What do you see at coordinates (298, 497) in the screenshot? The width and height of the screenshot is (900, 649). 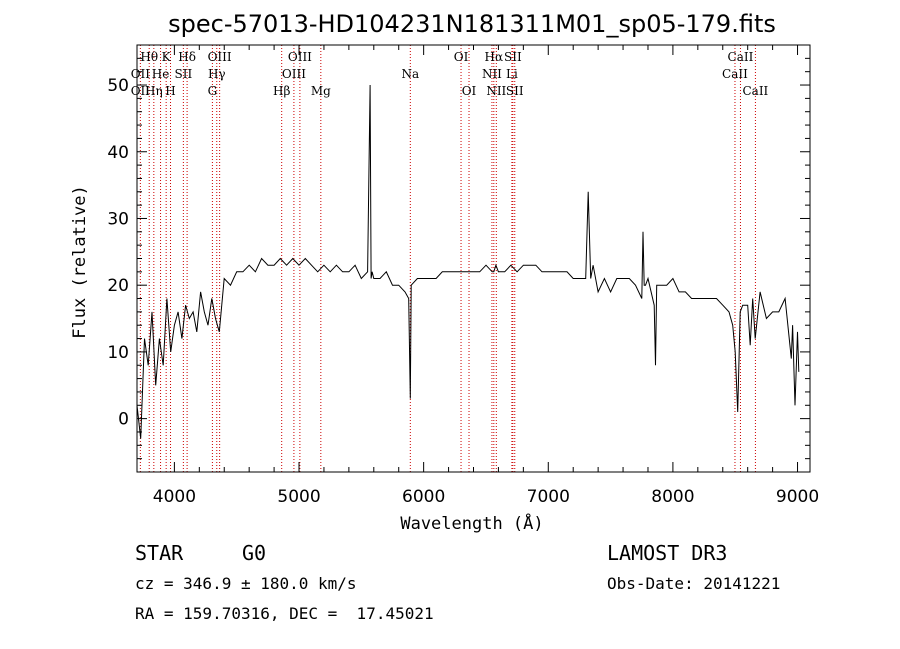 I see `x-tick-label: 5000` at bounding box center [298, 497].